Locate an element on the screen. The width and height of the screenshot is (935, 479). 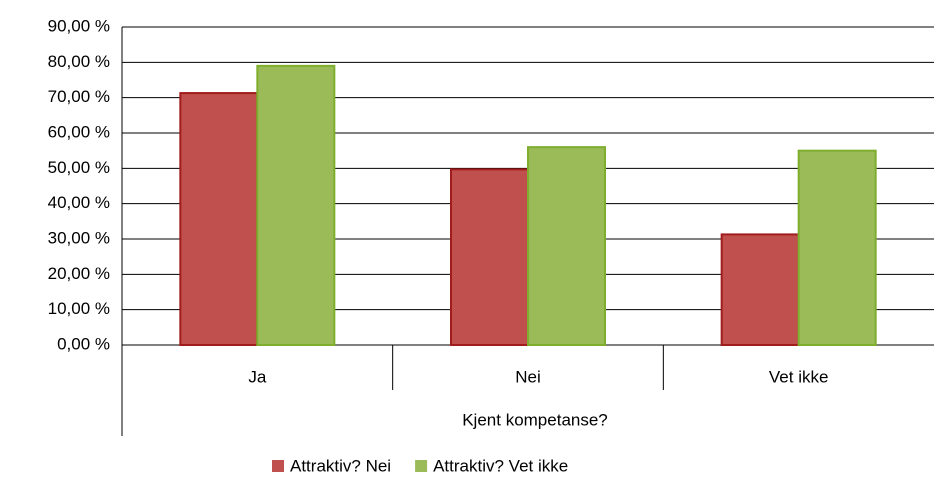
y-tick-label: 10,00 % is located at coordinates (79, 308).